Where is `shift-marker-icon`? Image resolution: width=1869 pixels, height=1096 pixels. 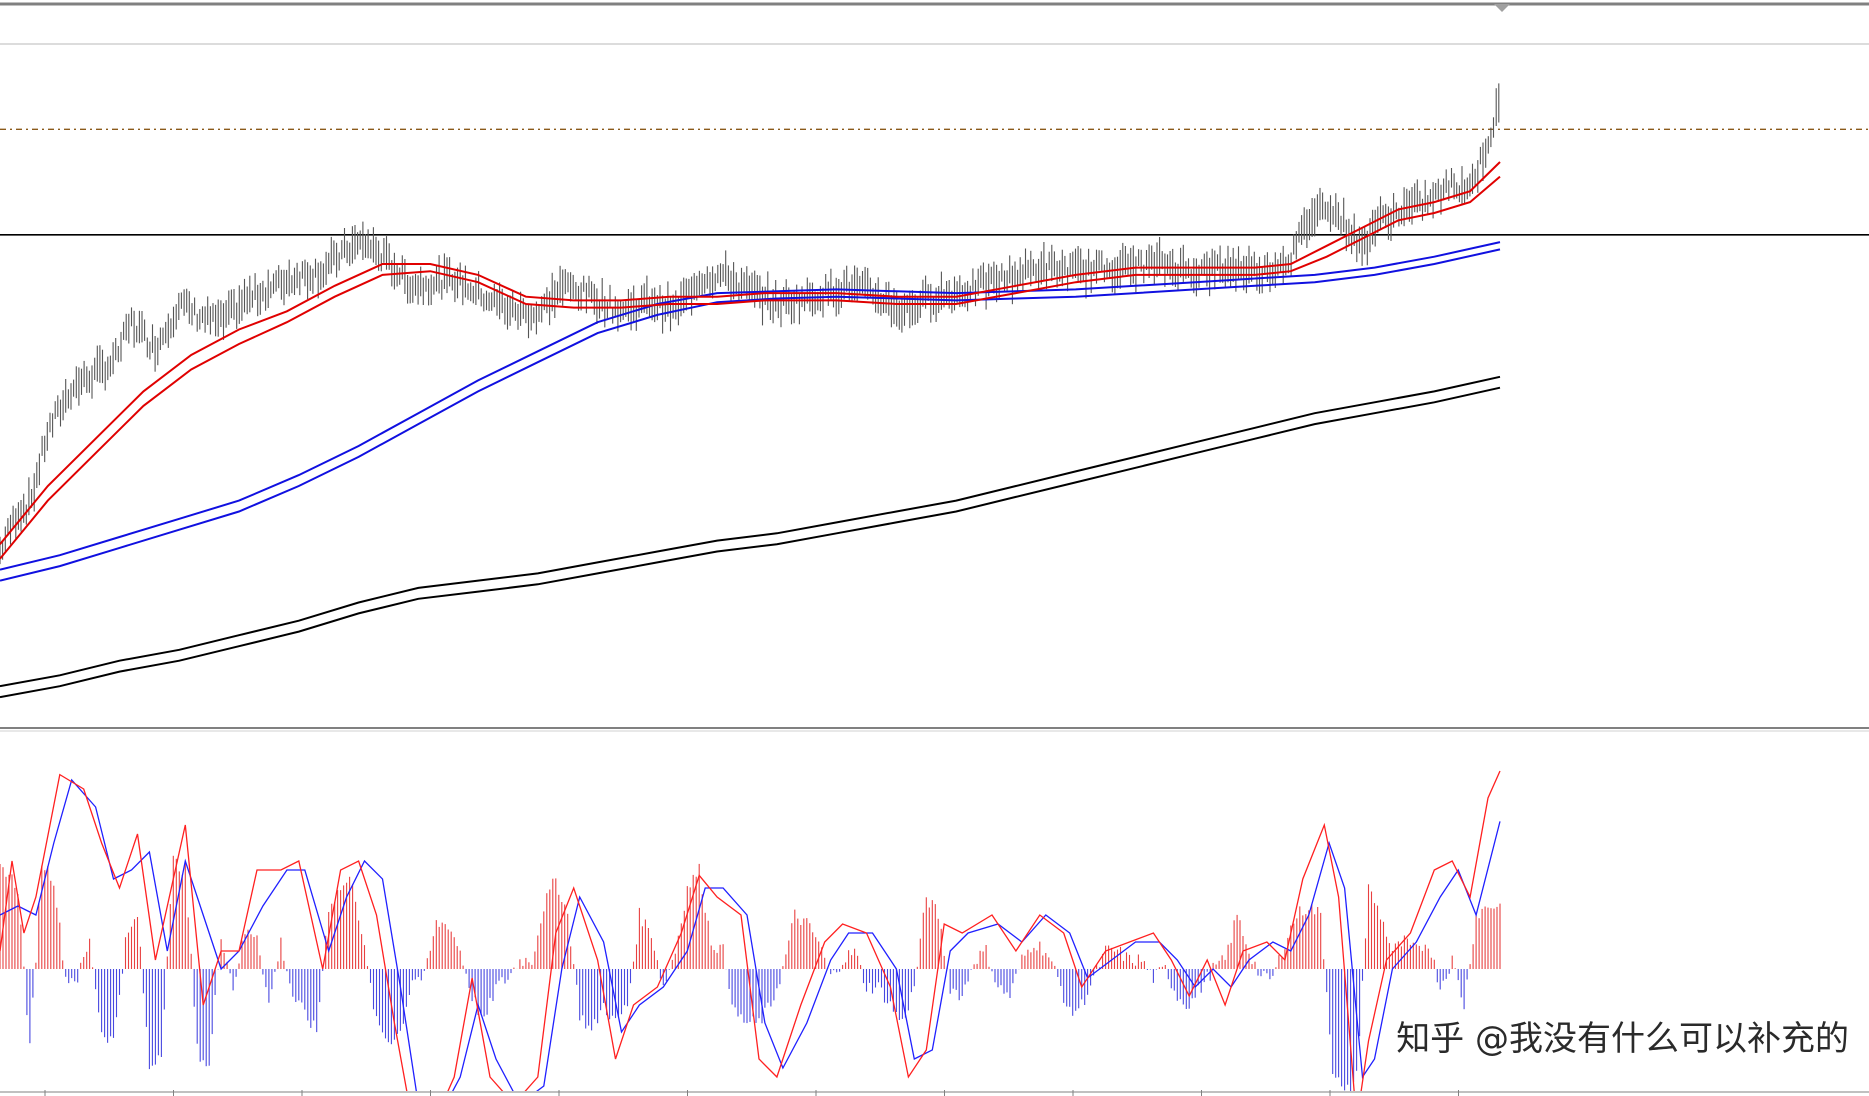
shift-marker-icon is located at coordinates (1502, 8).